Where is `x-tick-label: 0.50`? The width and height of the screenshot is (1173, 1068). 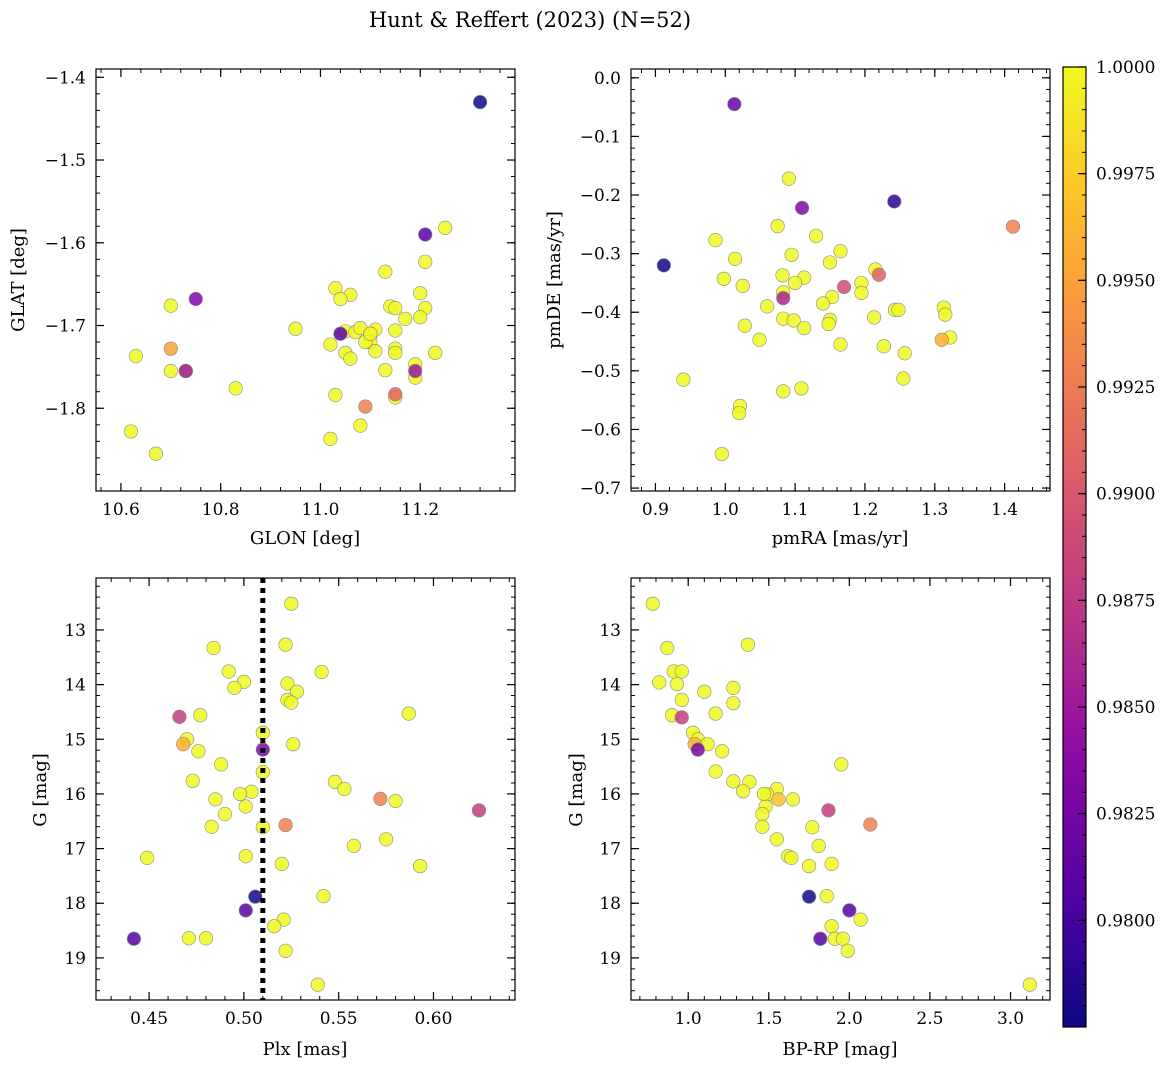
x-tick-label: 0.50 is located at coordinates (244, 1019).